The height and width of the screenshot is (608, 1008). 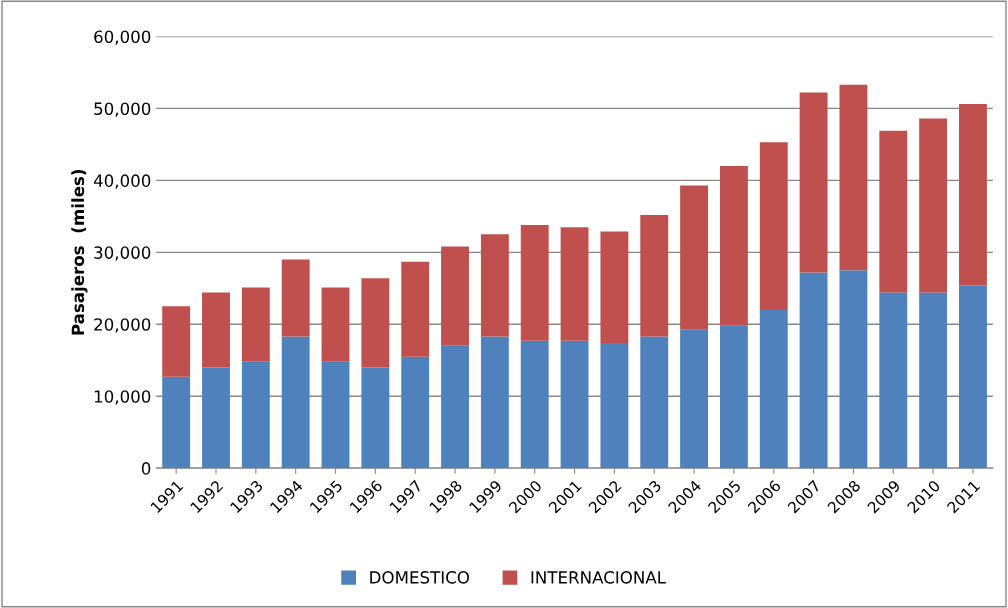 I want to click on y-tick-label: 60,000, so click(x=122, y=37).